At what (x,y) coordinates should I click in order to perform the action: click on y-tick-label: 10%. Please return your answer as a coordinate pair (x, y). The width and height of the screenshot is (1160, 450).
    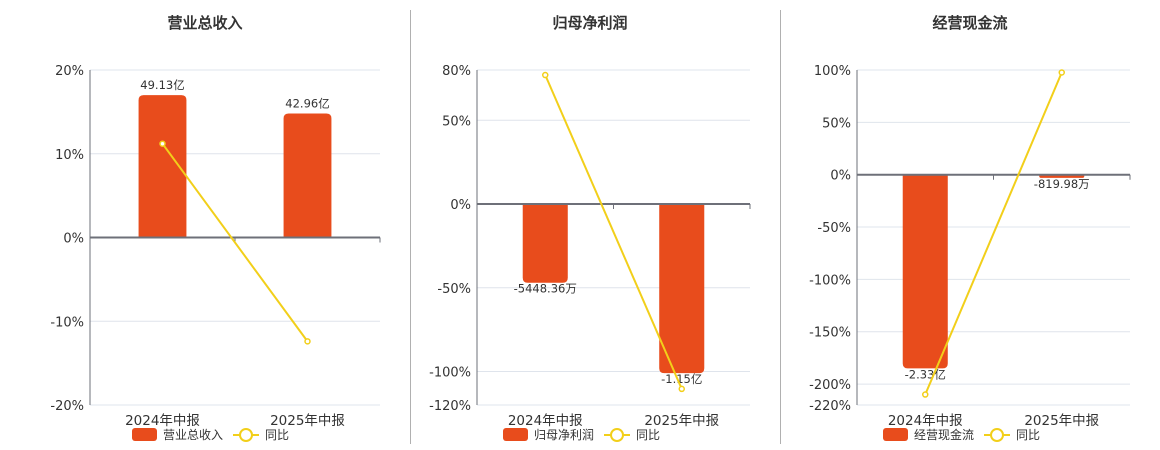
    Looking at the image, I should click on (69, 155).